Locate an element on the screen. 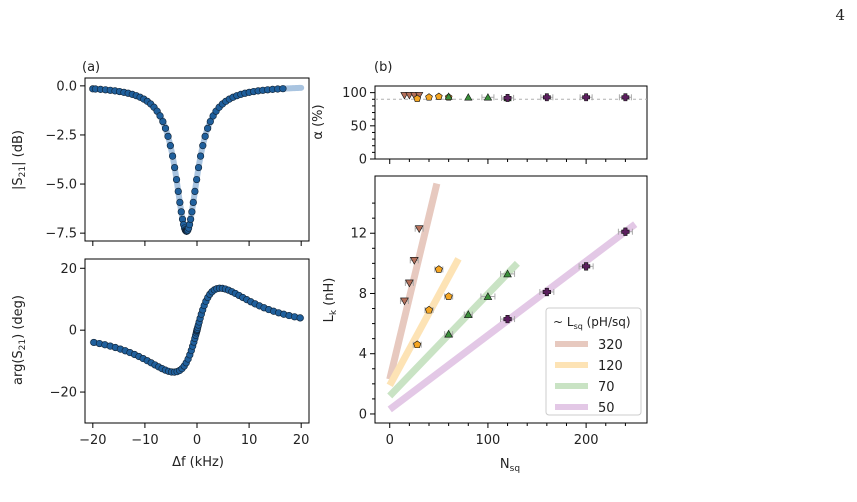 Image resolution: width=857 pixels, height=502 pixels. y-tick-label: 100 is located at coordinates (354, 93).